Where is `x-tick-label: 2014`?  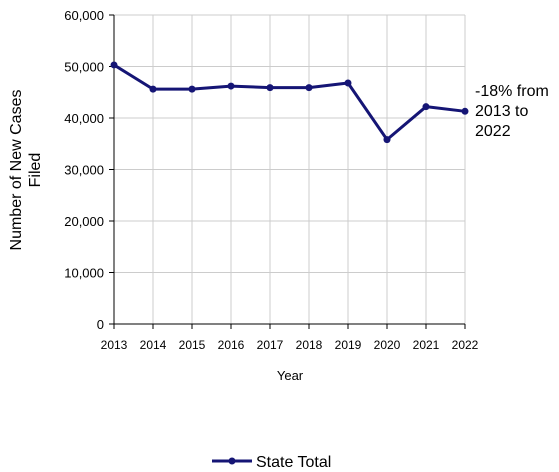 x-tick-label: 2014 is located at coordinates (153, 345).